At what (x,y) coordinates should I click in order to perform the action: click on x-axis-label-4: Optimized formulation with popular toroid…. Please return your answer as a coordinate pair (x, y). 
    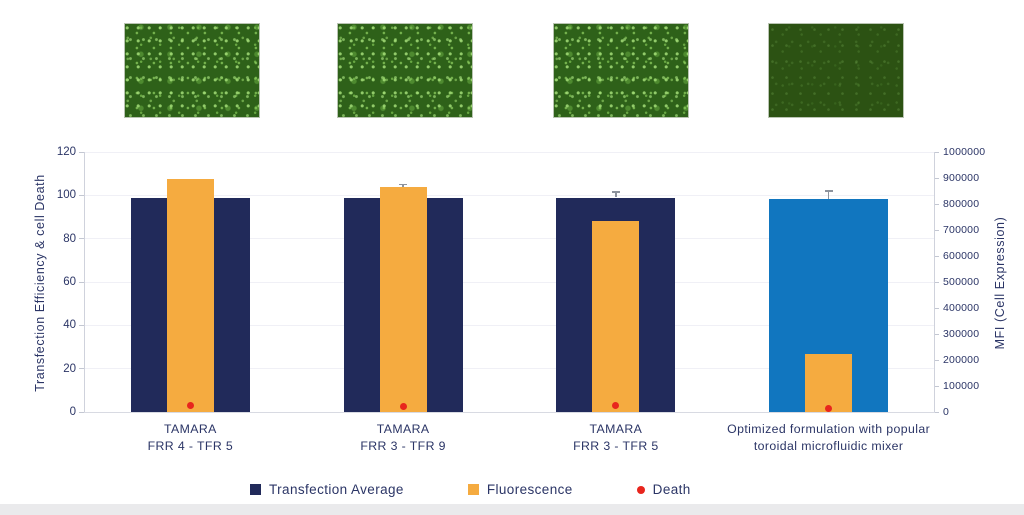
    Looking at the image, I should click on (829, 438).